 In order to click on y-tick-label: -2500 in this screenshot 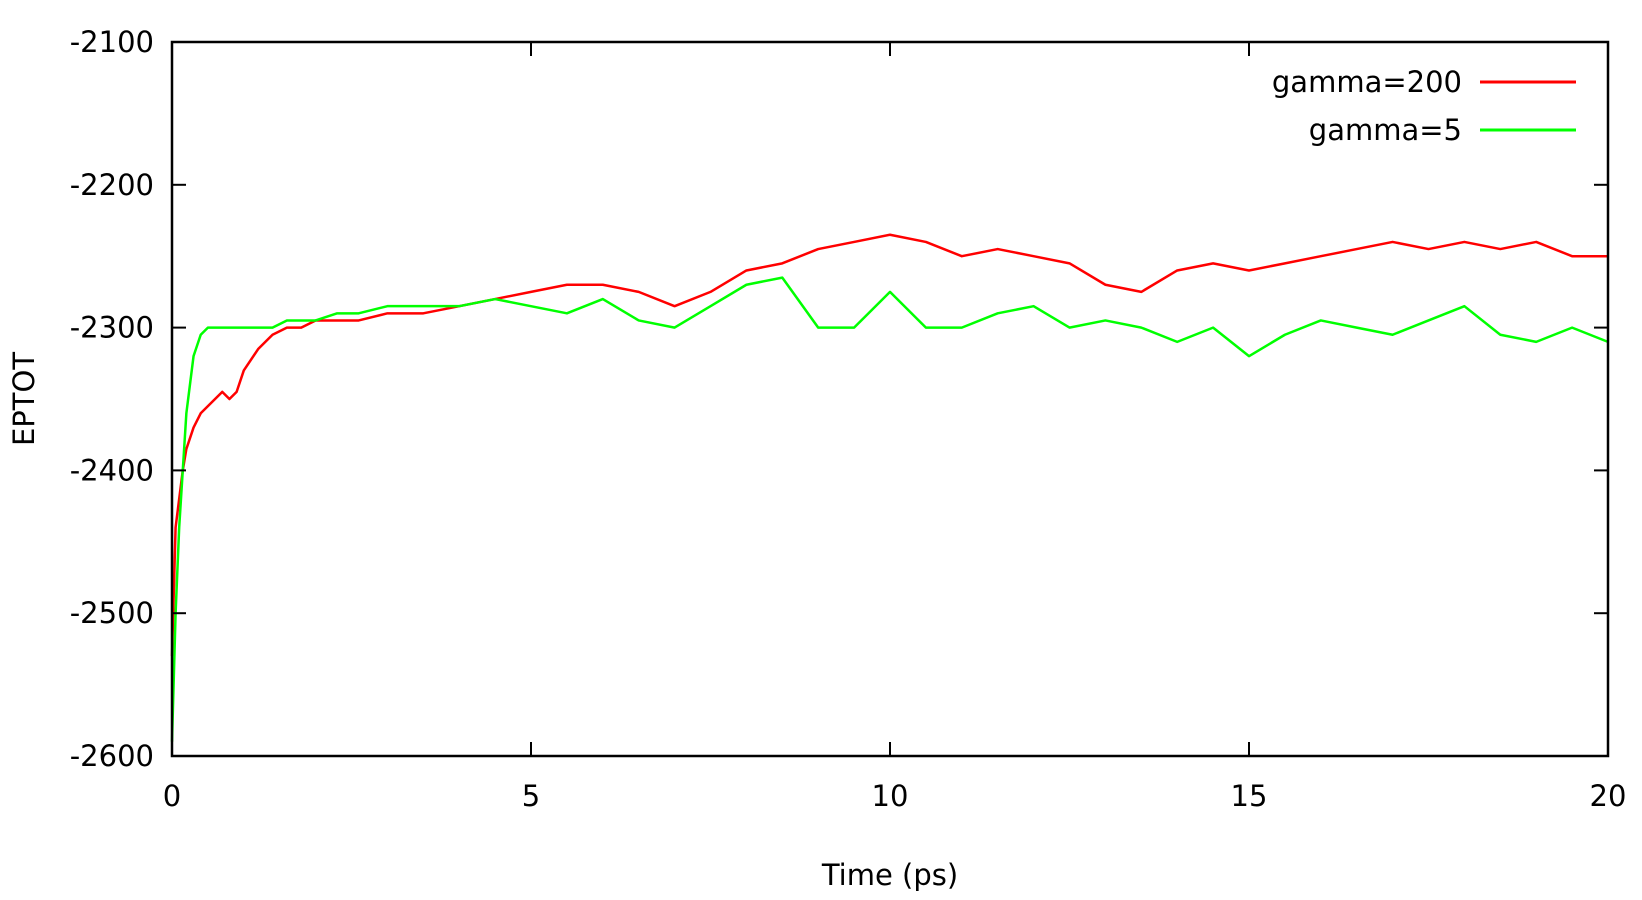, I will do `click(112, 613)`.